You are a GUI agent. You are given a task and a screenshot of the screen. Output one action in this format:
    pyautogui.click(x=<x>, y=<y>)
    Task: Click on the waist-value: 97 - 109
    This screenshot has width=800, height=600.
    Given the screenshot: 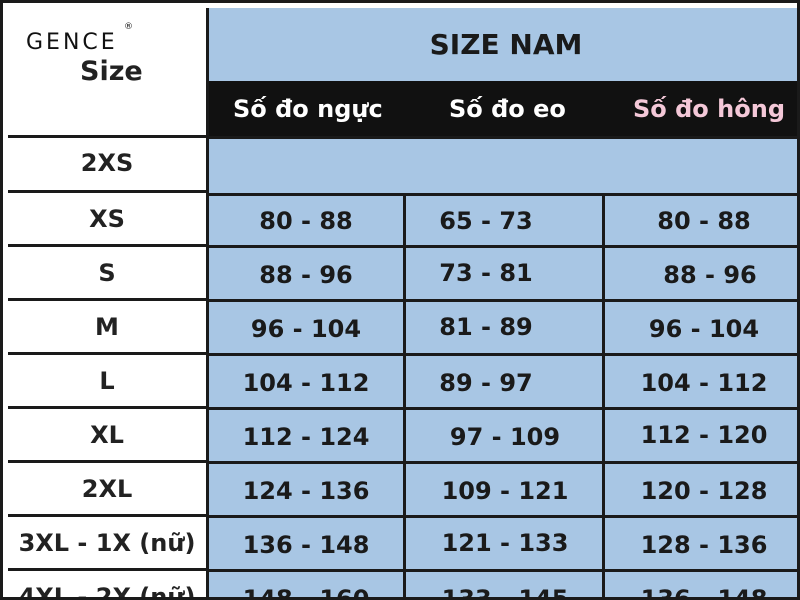 What is the action you would take?
    pyautogui.click(x=505, y=437)
    